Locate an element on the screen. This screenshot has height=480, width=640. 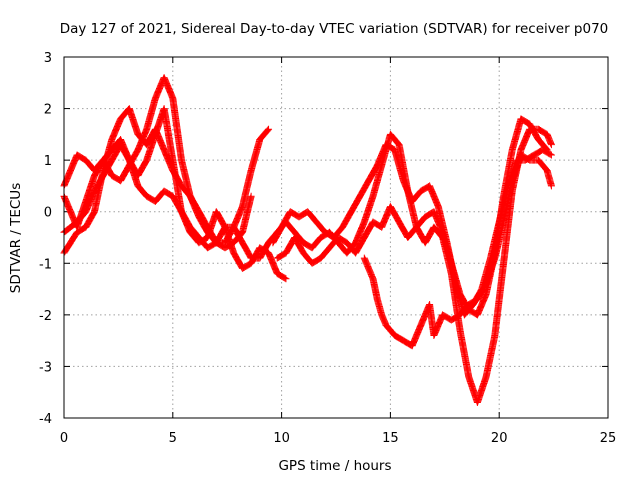
x-tick-label: 25 is located at coordinates (608, 438).